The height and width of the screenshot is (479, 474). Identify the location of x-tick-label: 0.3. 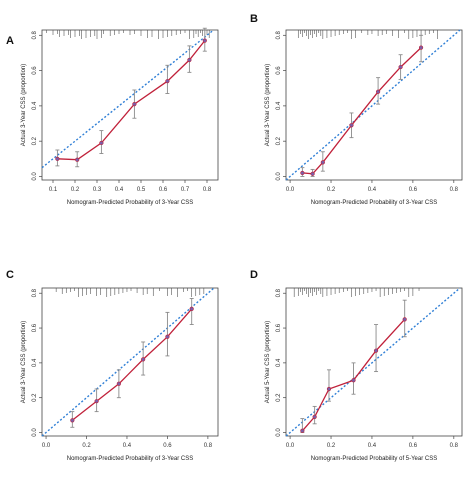
(97, 190).